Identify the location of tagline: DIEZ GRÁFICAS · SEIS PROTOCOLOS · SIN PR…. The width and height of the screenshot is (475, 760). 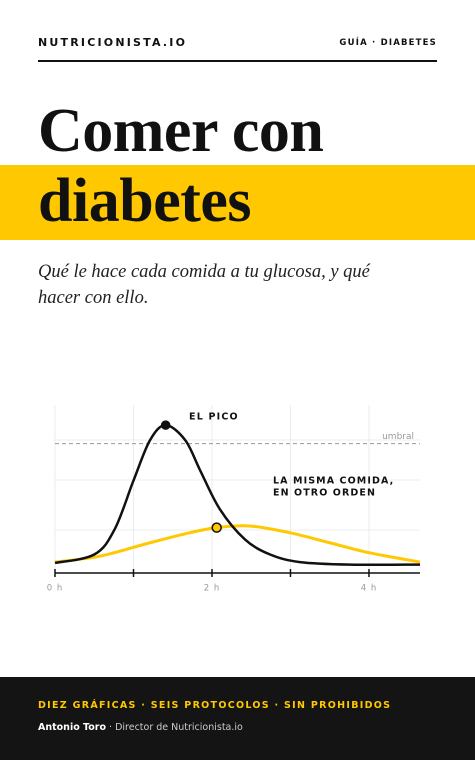
(215, 705).